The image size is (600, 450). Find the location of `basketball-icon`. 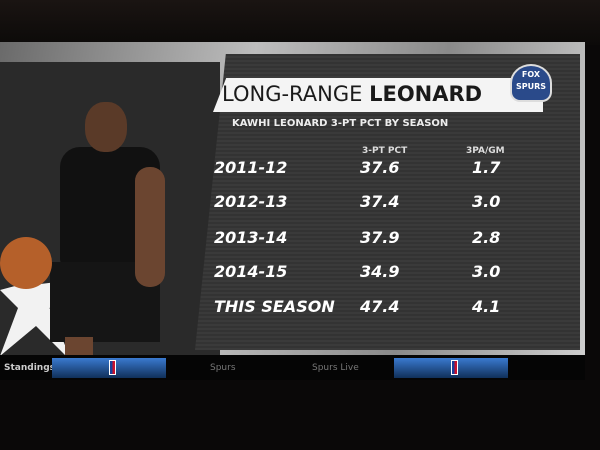

basketball-icon is located at coordinates (26, 263).